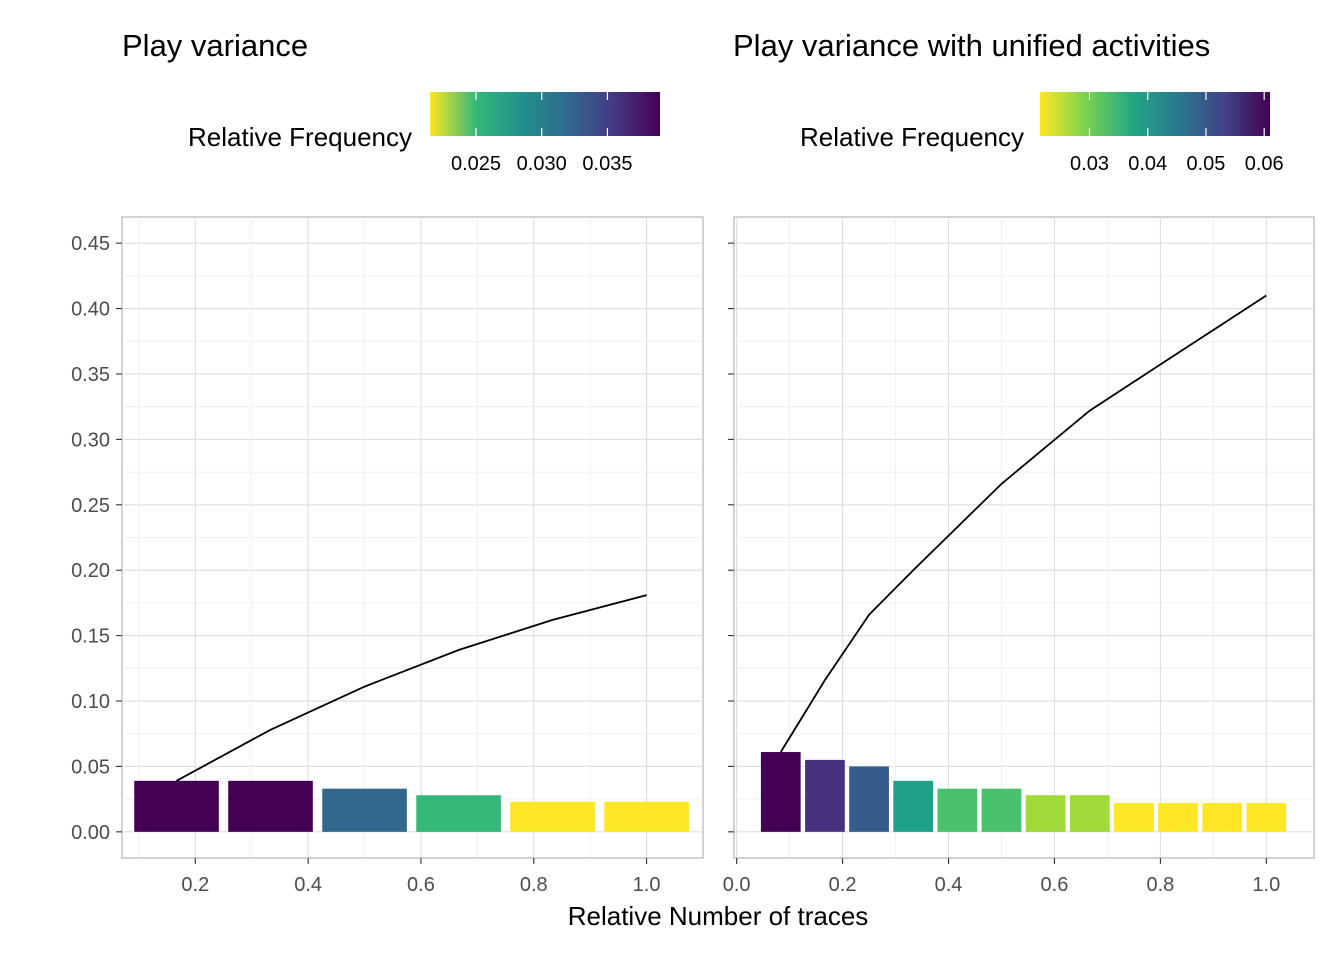  I want to click on colorbar-tick-label: 0.04, so click(1147, 164).